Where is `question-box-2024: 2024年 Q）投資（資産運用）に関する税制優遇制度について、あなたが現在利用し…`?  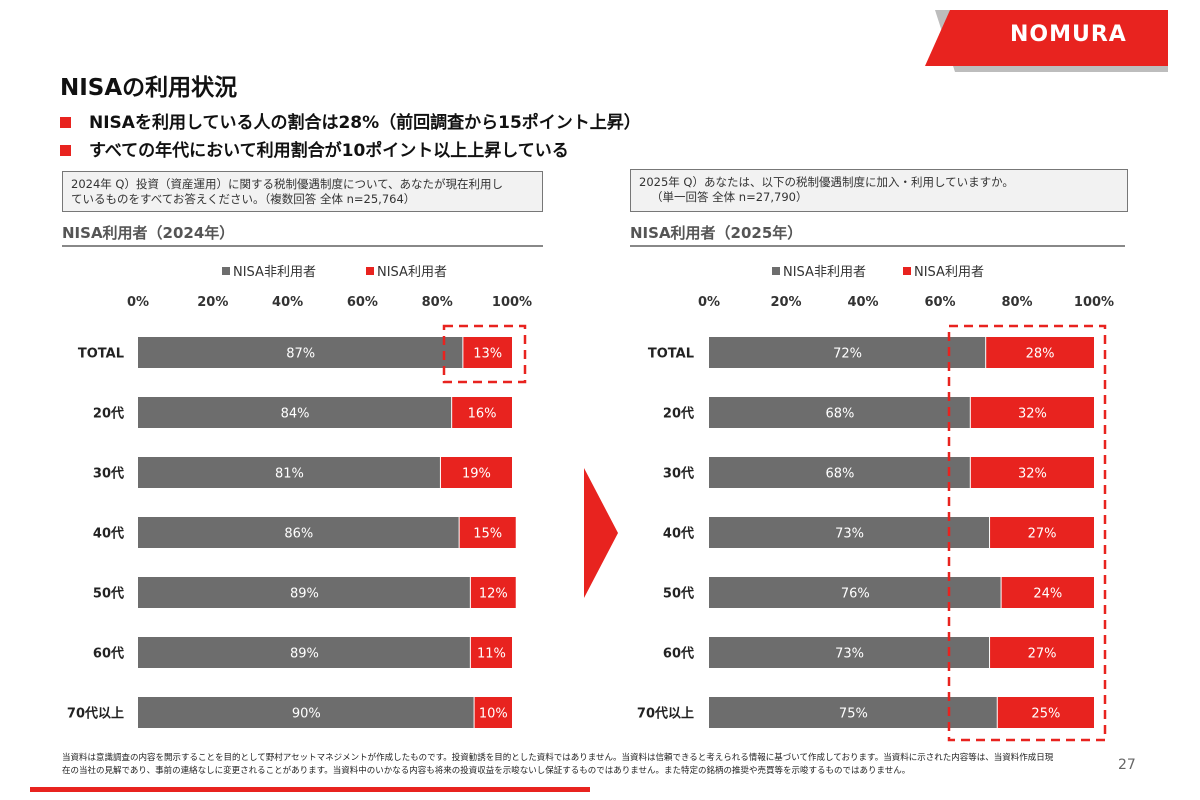 question-box-2024: 2024年 Q）投資（資産運用）に関する税制優遇制度について、あなたが現在利用し… is located at coordinates (302, 191).